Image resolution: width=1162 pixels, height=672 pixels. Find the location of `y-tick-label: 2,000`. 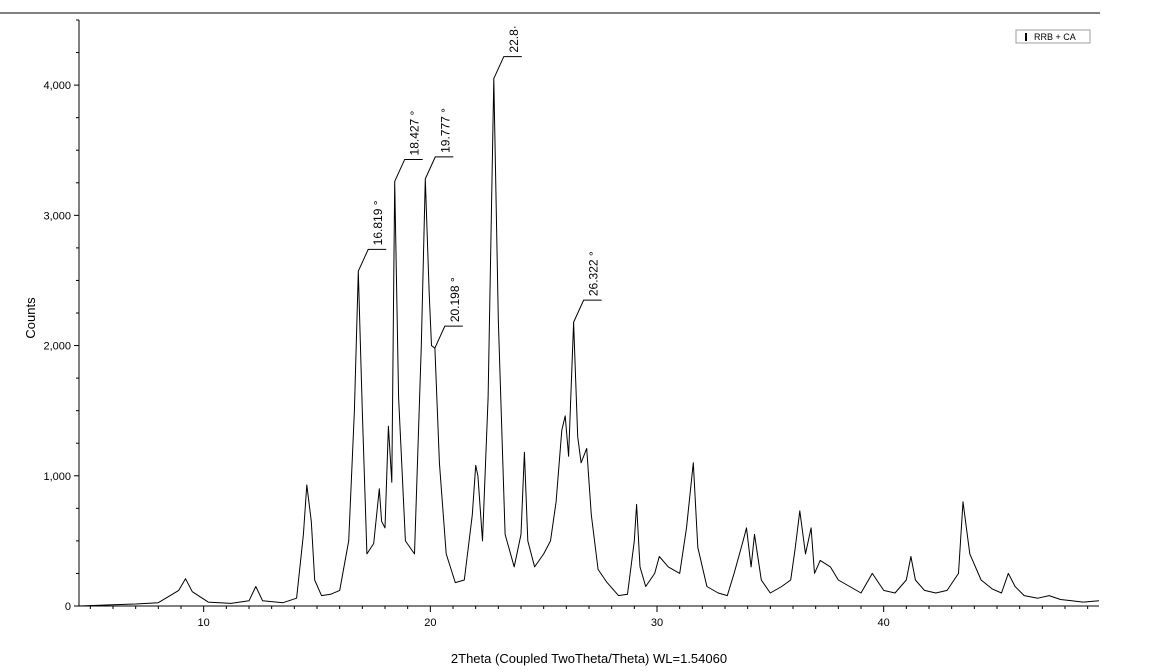

y-tick-label: 2,000 is located at coordinates (57, 347).